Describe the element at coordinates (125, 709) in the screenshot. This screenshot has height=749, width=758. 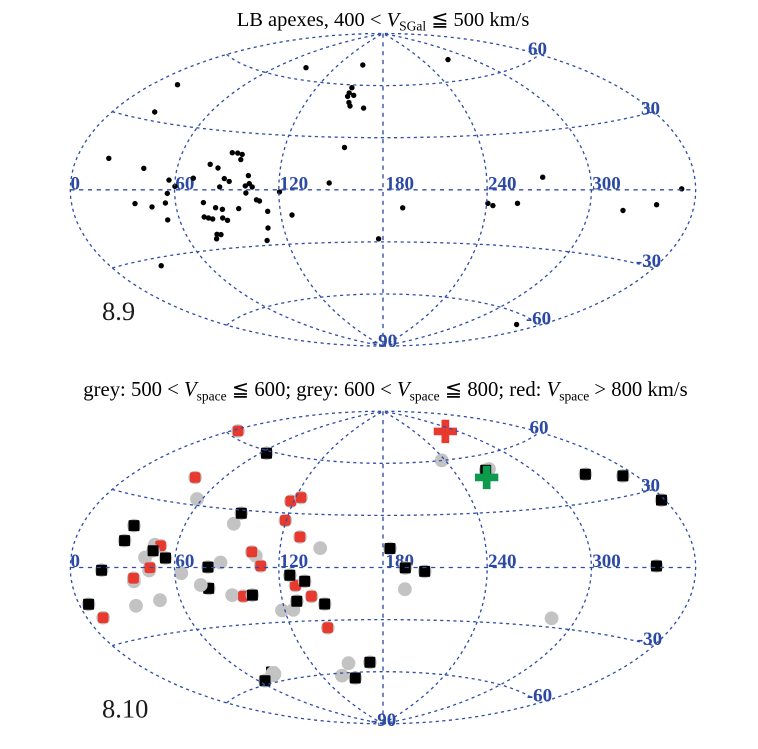
I see `svg-text: 8.10` at that location.